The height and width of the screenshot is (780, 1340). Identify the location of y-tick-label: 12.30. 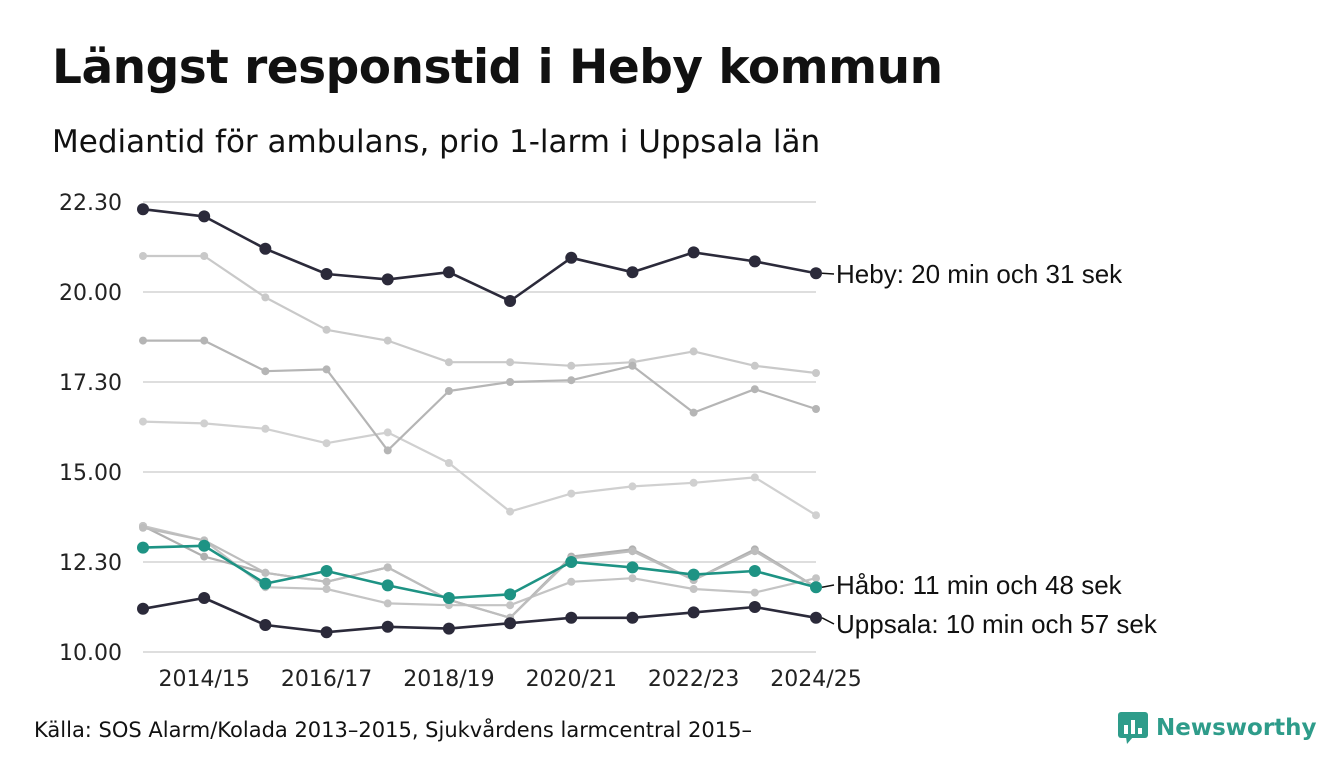
(90, 563).